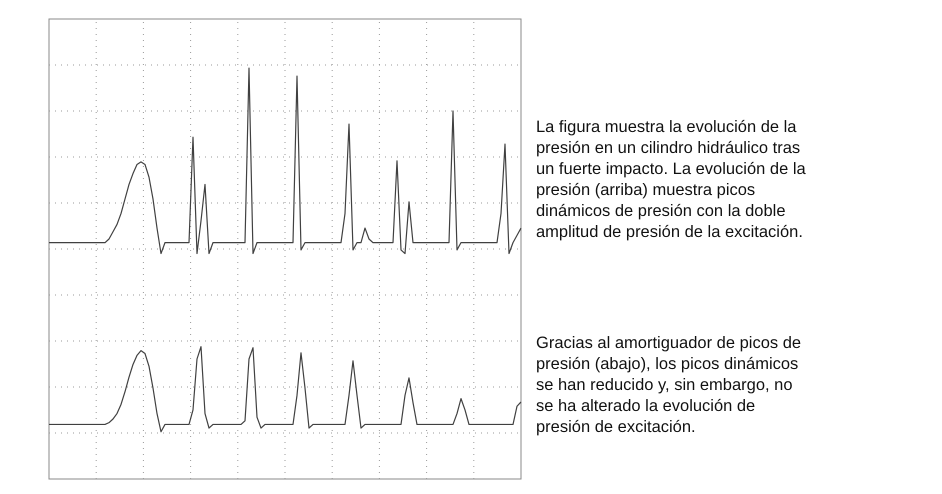 This screenshot has width=942, height=494. I want to click on text: Gracias al amortiguador de picos de presión (abajo), los picos dinámicos se han reducido y, sin embargo, no se ha alterado la evolución de presión de excitación., so click(669, 385).